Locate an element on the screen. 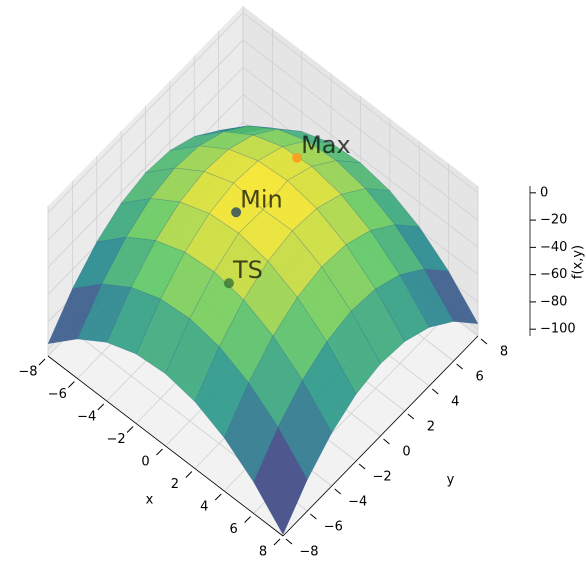 This screenshot has height=581, width=586. z-tick-label: −40 is located at coordinates (553, 247).